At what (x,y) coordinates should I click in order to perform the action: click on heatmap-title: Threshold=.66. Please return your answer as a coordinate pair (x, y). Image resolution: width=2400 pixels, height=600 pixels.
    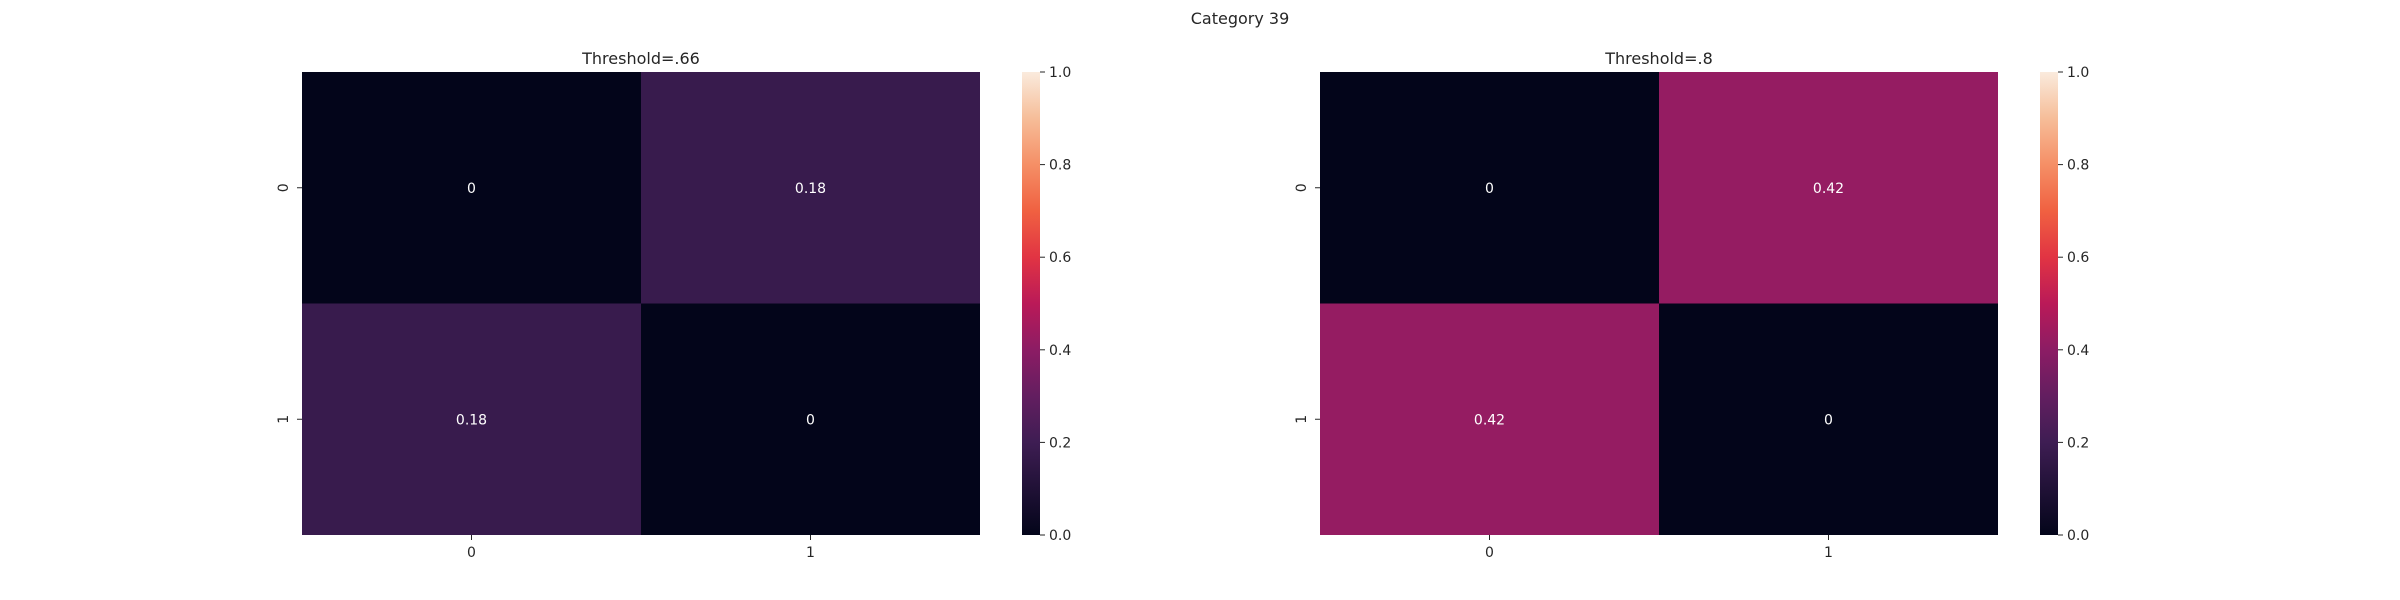
    Looking at the image, I should click on (640, 58).